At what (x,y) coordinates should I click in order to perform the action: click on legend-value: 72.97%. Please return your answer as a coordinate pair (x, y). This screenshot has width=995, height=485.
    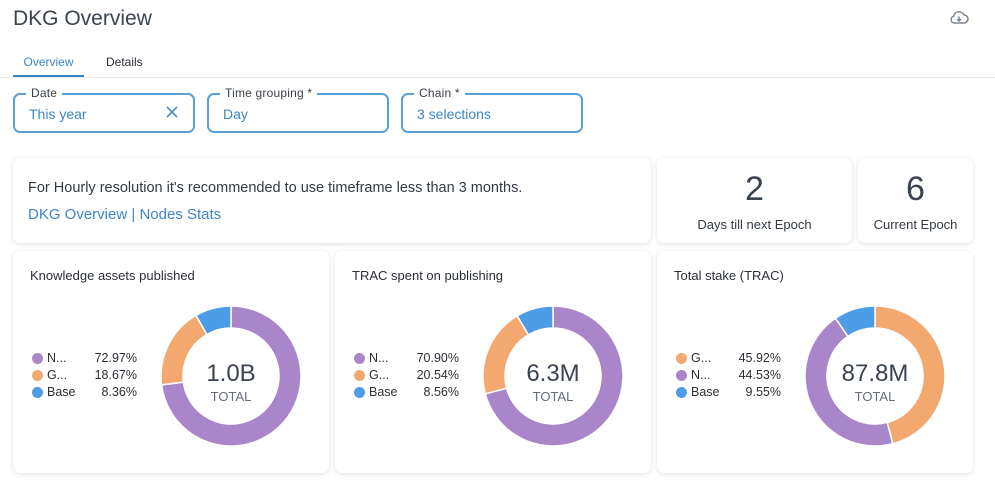
    Looking at the image, I should click on (115, 358).